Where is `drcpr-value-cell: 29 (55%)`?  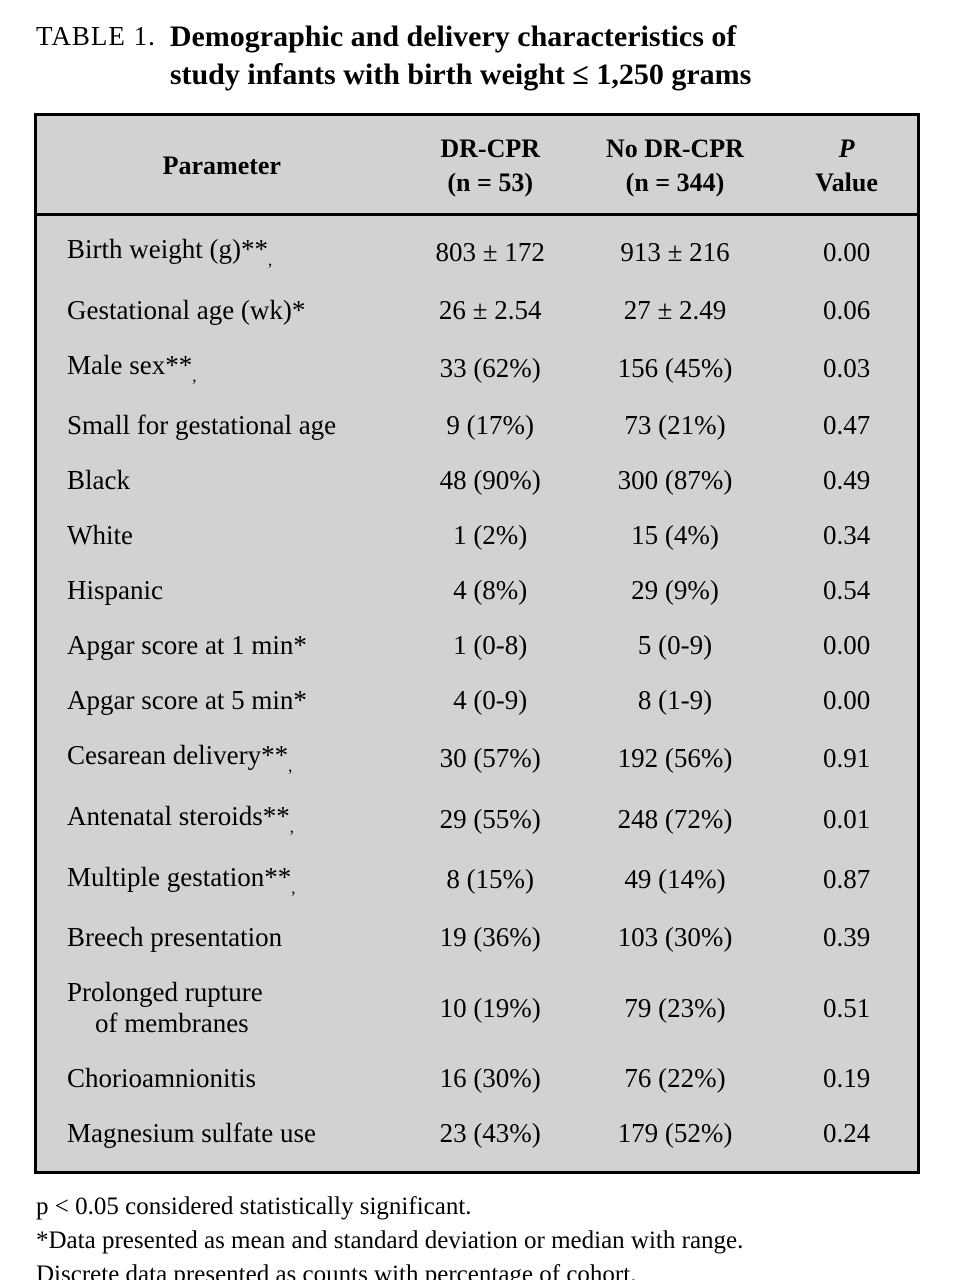
drcpr-value-cell: 29 (55%) is located at coordinates (490, 818).